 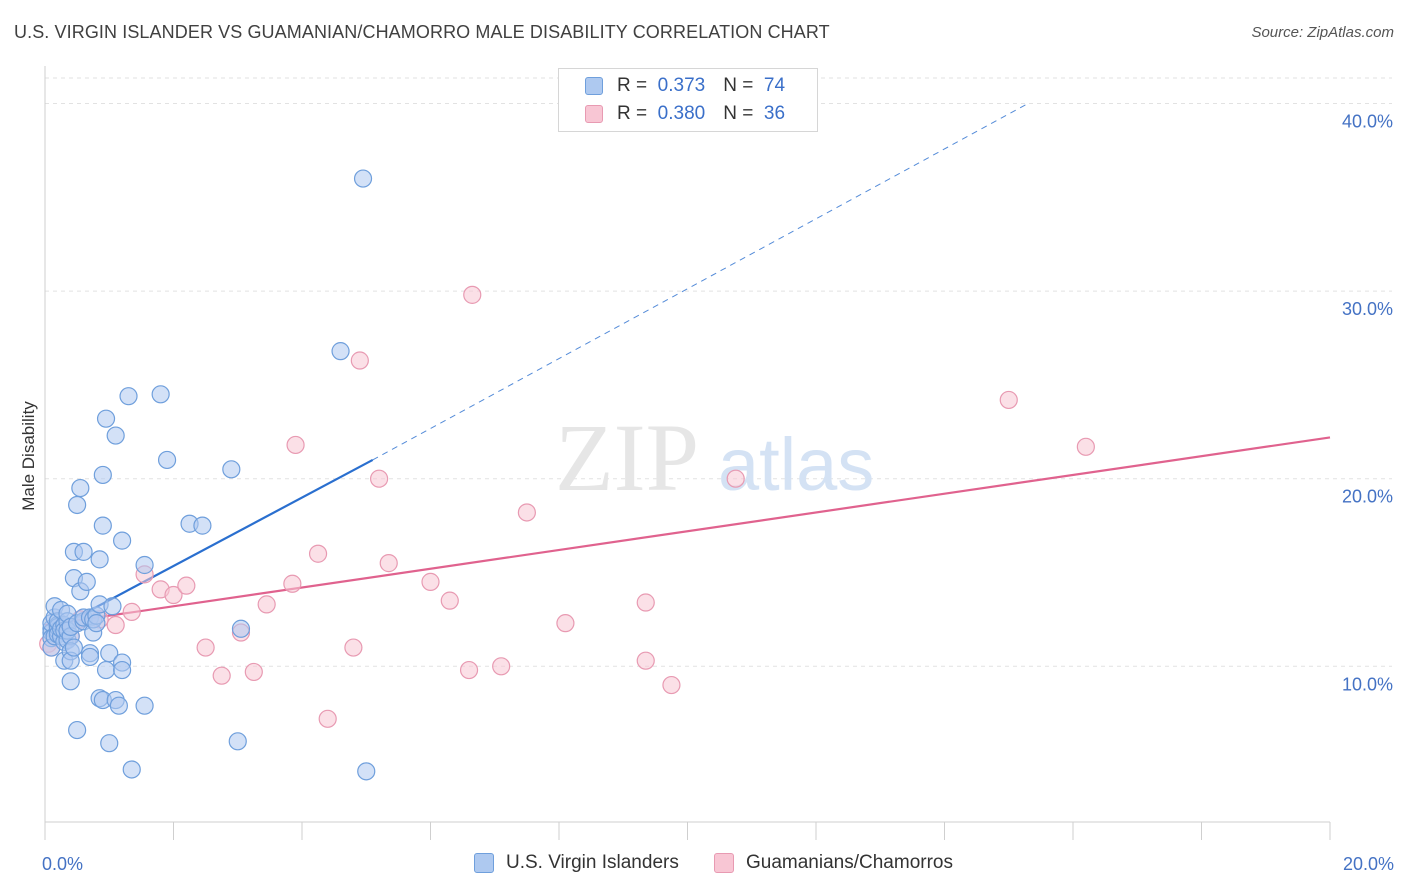 I want to click on y-tick-label: 10.0%, so click(x=1367, y=684).